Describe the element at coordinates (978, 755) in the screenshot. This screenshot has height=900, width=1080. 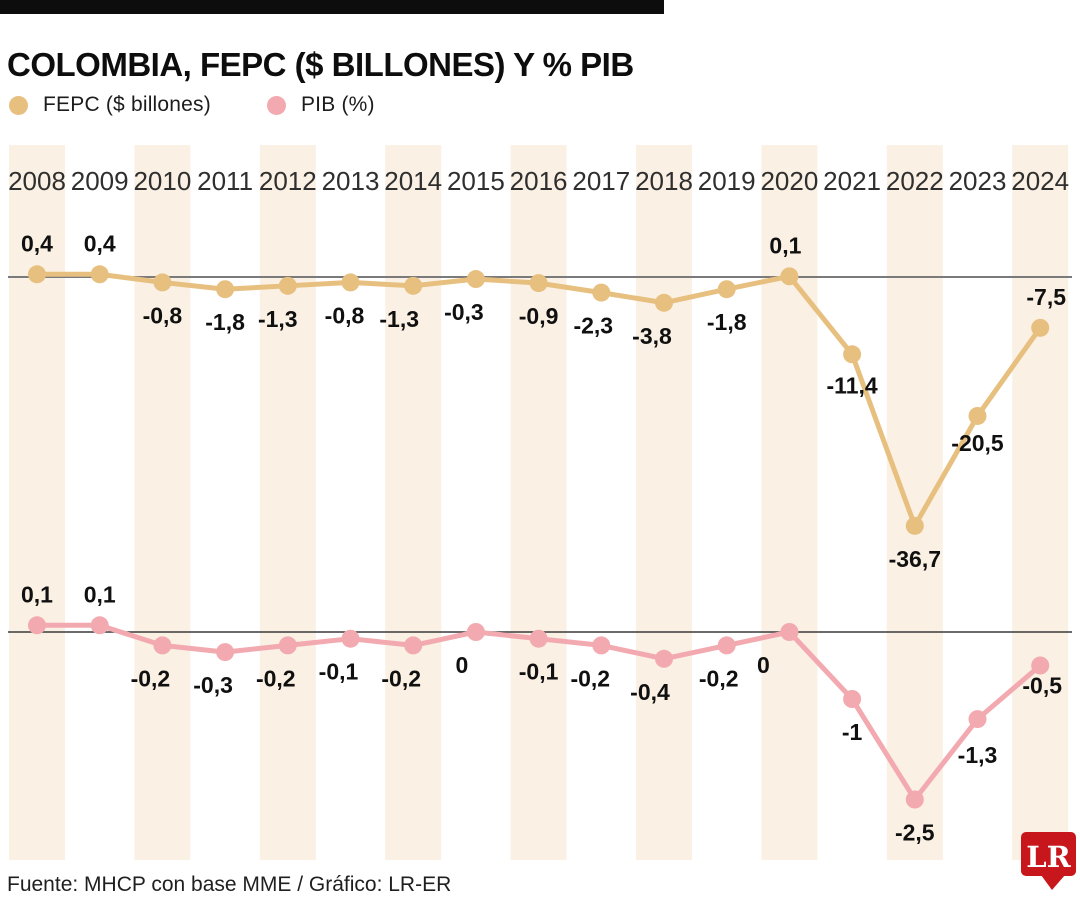
I see `pib-value-label-2023: -1,3` at that location.